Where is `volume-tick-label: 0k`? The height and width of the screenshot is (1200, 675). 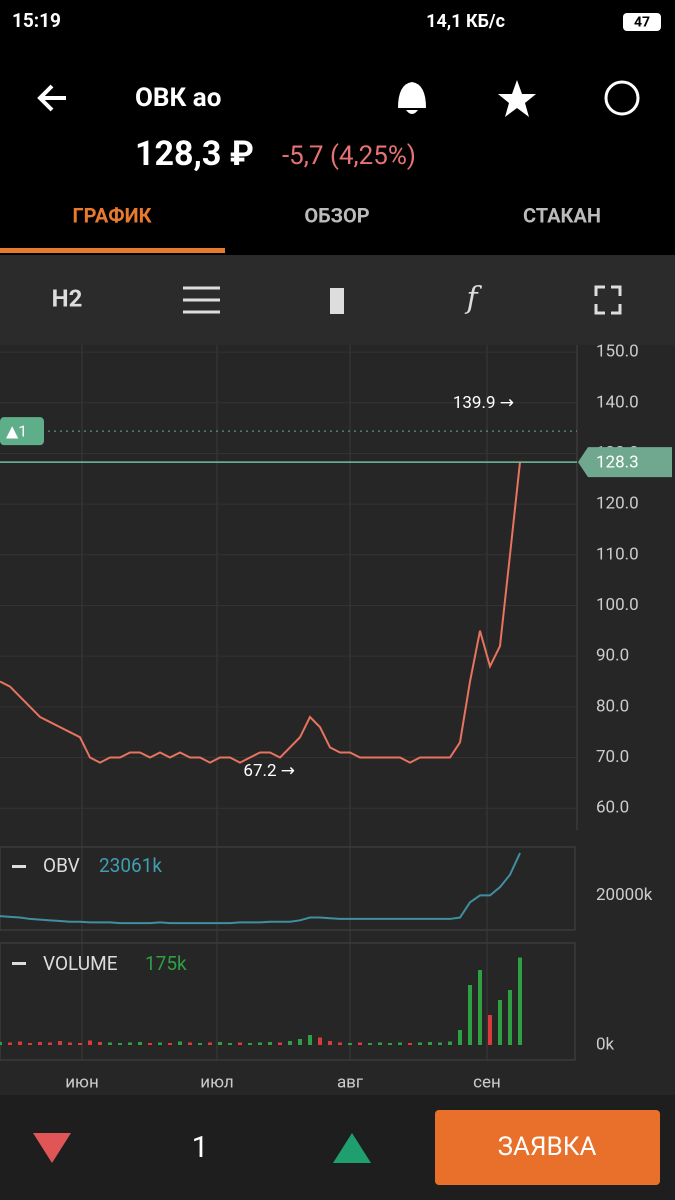 volume-tick-label: 0k is located at coordinates (605, 1044).